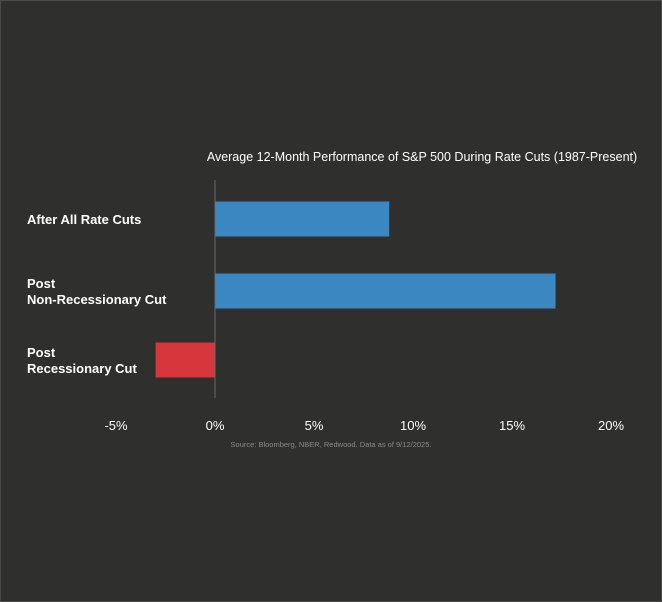 This screenshot has width=662, height=602. I want to click on category-label-1-0: Post, so click(41, 283).